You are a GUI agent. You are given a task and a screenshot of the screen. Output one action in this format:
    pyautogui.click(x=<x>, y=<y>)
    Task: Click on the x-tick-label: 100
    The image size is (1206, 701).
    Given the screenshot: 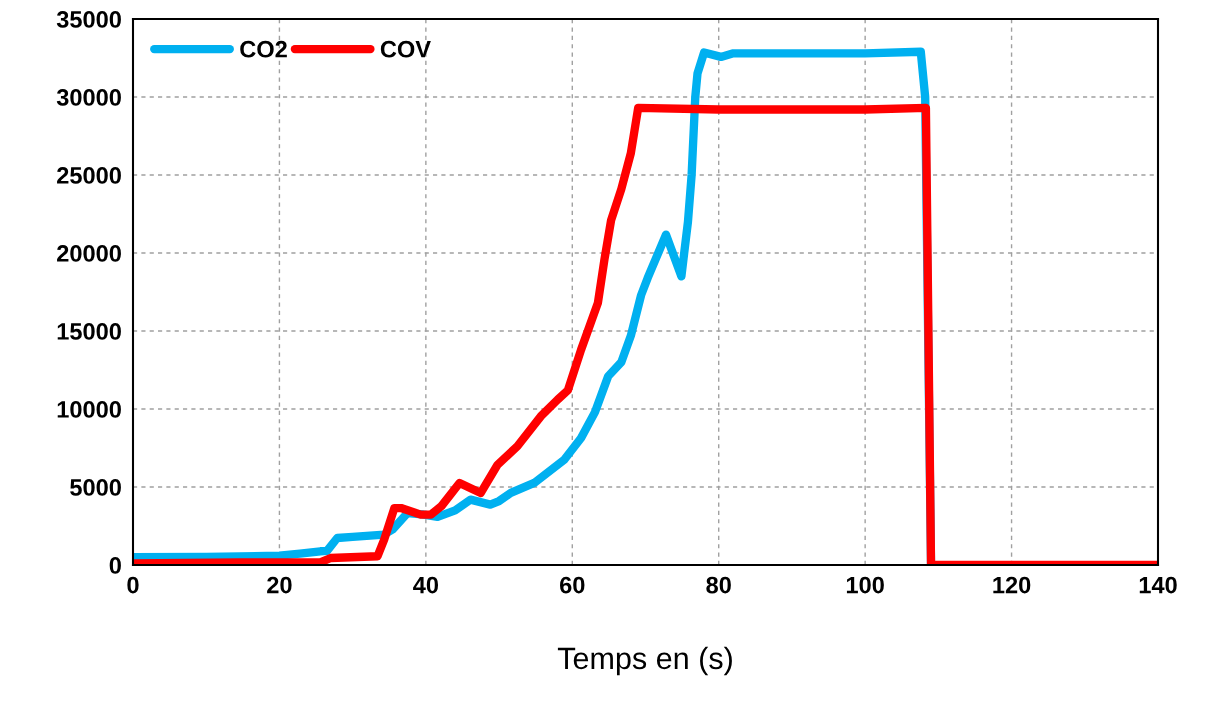 What is the action you would take?
    pyautogui.click(x=865, y=585)
    